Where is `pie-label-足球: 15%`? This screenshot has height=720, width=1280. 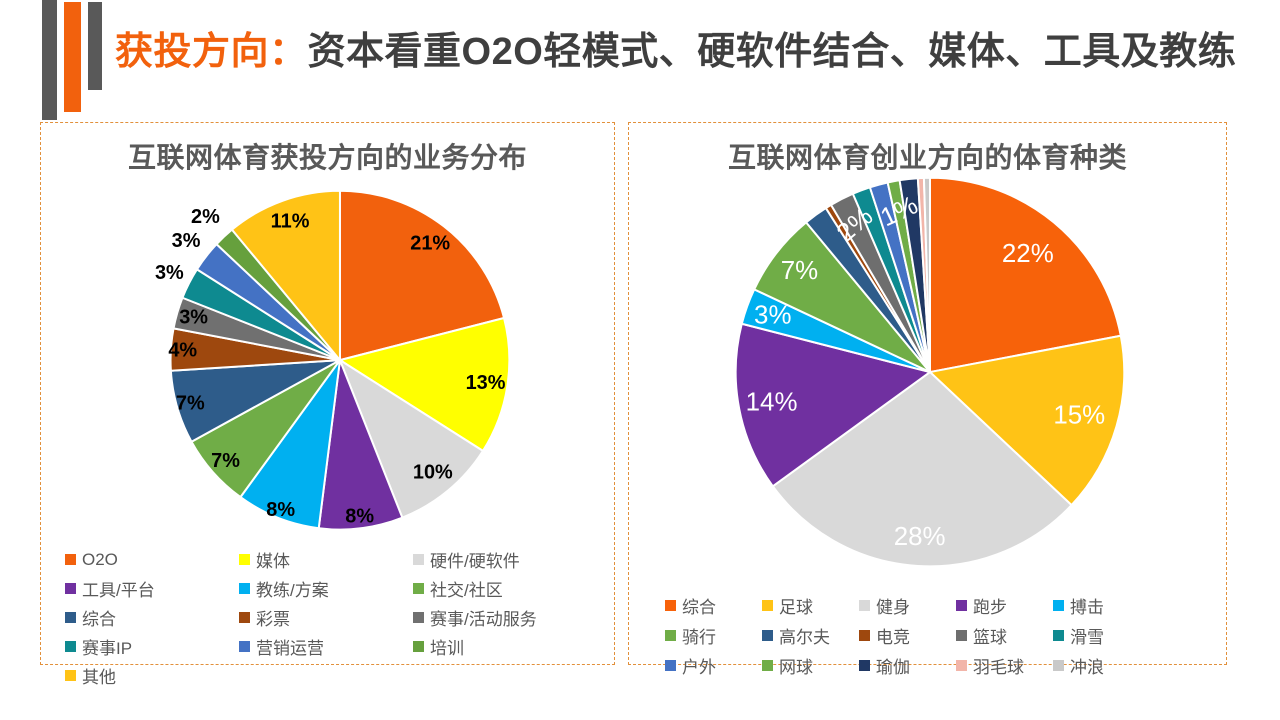 pie-label-足球: 15% is located at coordinates (1079, 415).